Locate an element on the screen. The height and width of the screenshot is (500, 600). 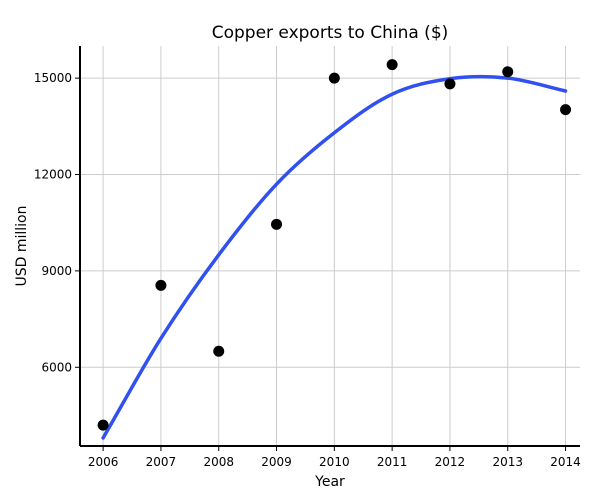
x-tick-label: 2012 is located at coordinates (450, 462).